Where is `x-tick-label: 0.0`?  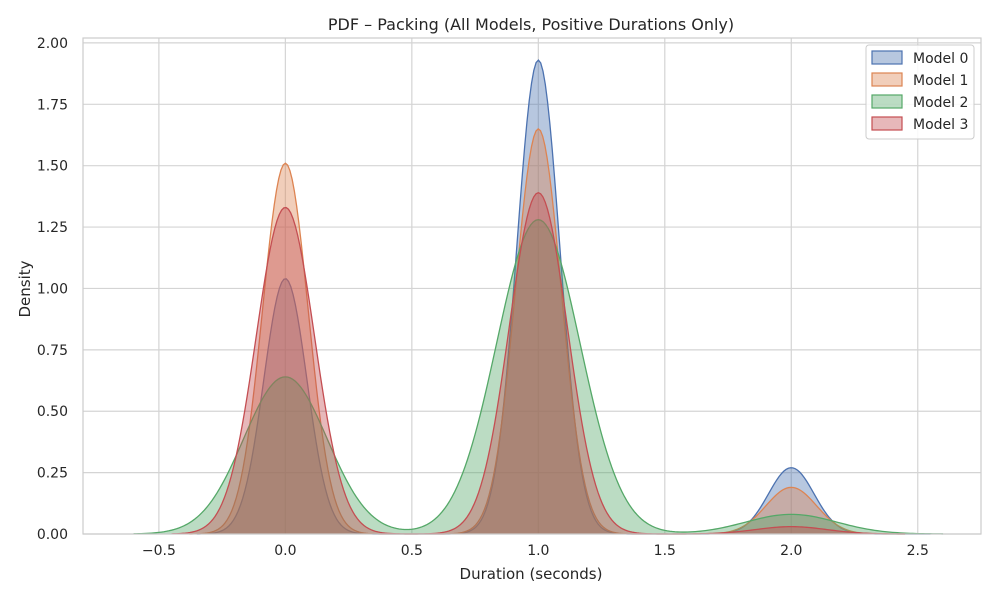
x-tick-label: 0.0 is located at coordinates (285, 551).